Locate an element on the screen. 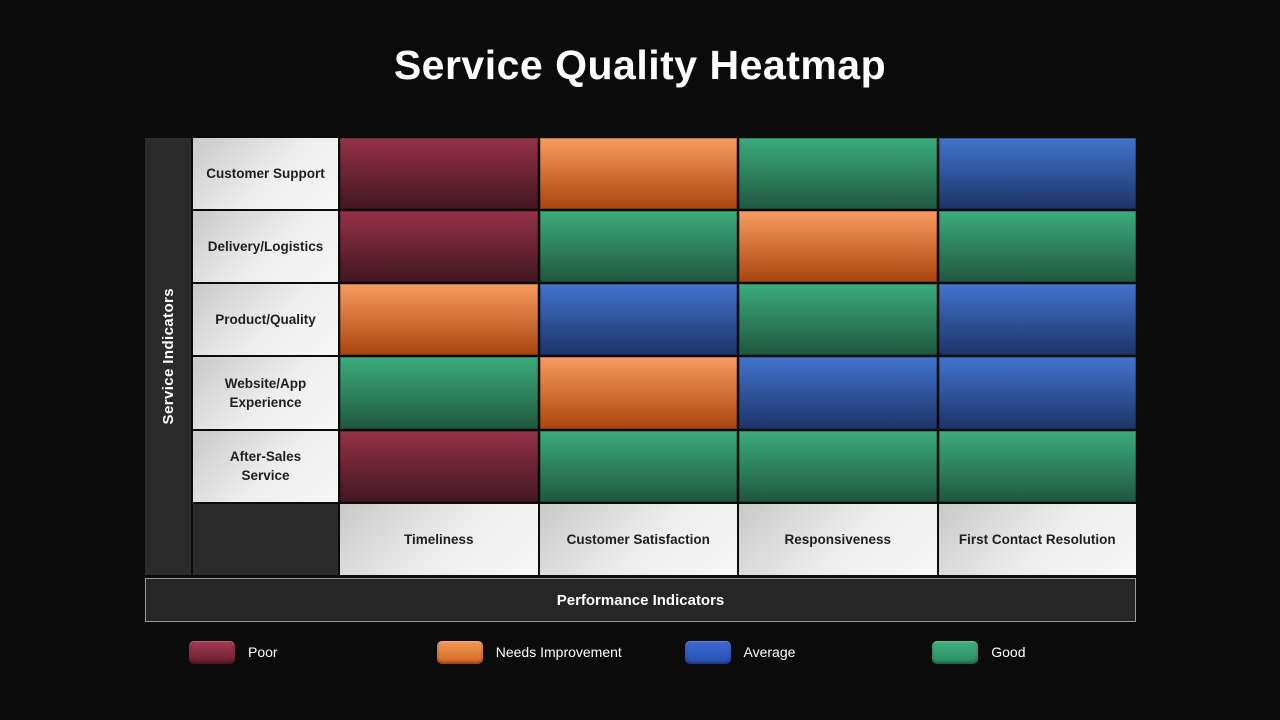 The width and height of the screenshot is (1280, 720). x-axis-band: Performance Indicators is located at coordinates (640, 600).